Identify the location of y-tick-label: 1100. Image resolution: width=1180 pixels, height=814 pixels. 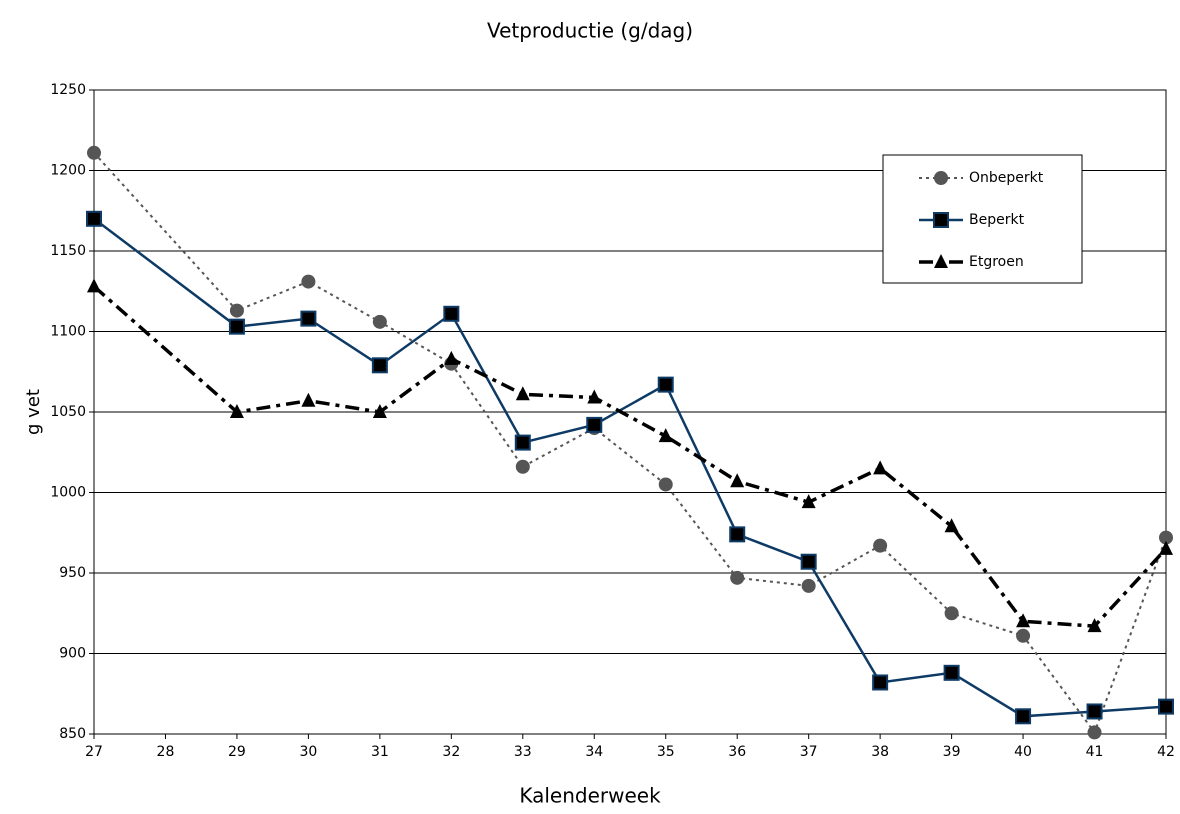
(68, 332).